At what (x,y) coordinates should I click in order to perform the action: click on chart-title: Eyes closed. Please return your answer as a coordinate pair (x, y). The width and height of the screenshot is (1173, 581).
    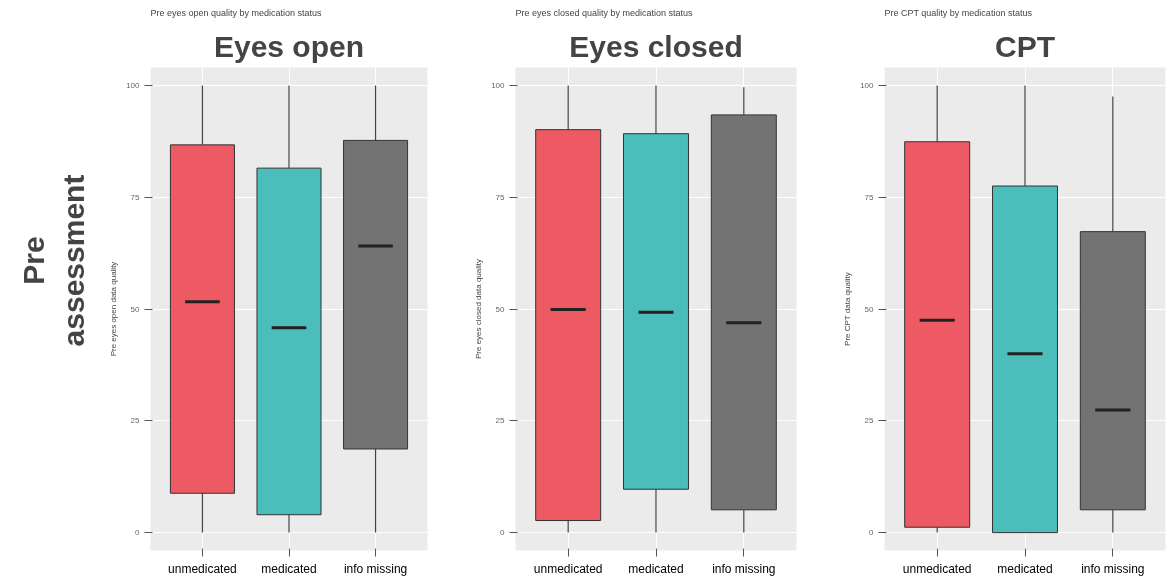
    Looking at the image, I should click on (656, 46).